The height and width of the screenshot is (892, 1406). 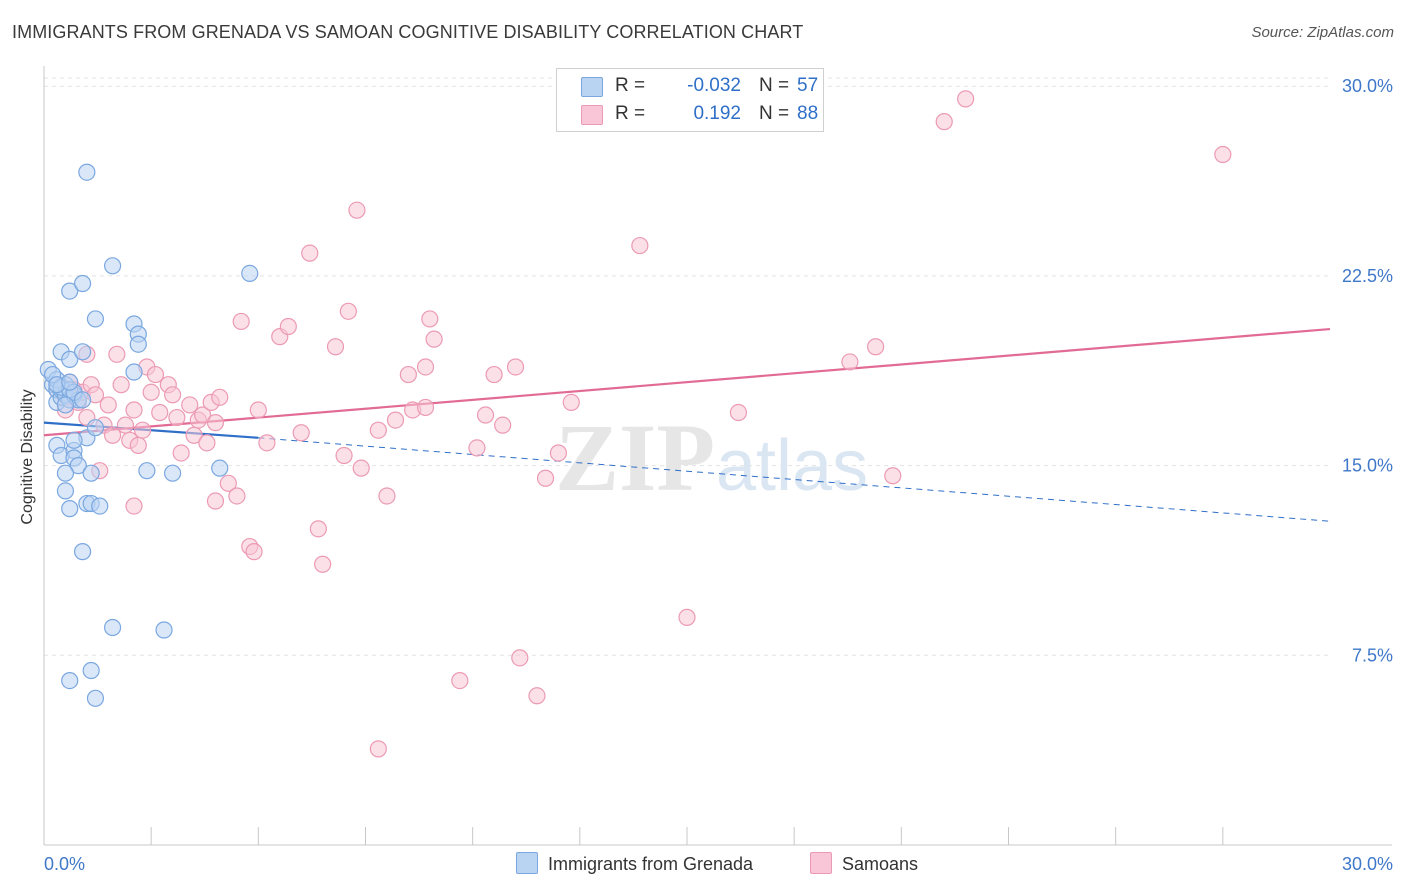 What do you see at coordinates (717, 113) in the screenshot?
I see `r-value: 0.192` at bounding box center [717, 113].